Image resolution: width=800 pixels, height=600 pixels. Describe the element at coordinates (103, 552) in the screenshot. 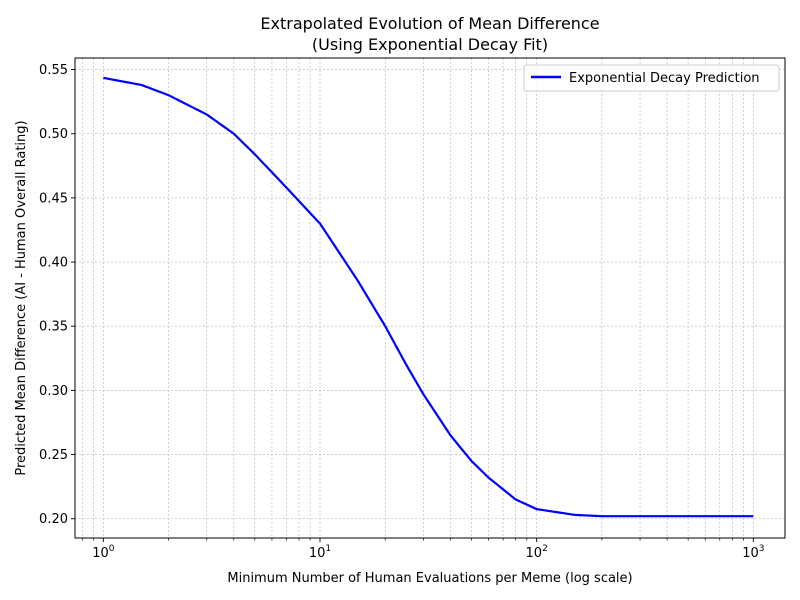

I see `x-tick-label: 10⁰` at that location.